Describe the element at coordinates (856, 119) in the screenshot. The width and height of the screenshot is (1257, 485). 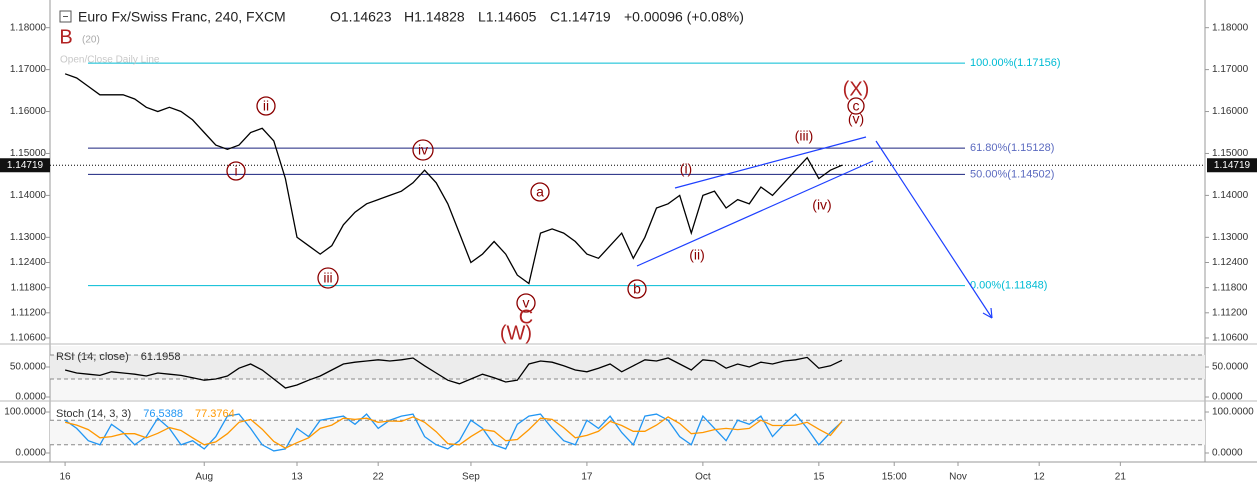
I see `wave-label: (v)` at that location.